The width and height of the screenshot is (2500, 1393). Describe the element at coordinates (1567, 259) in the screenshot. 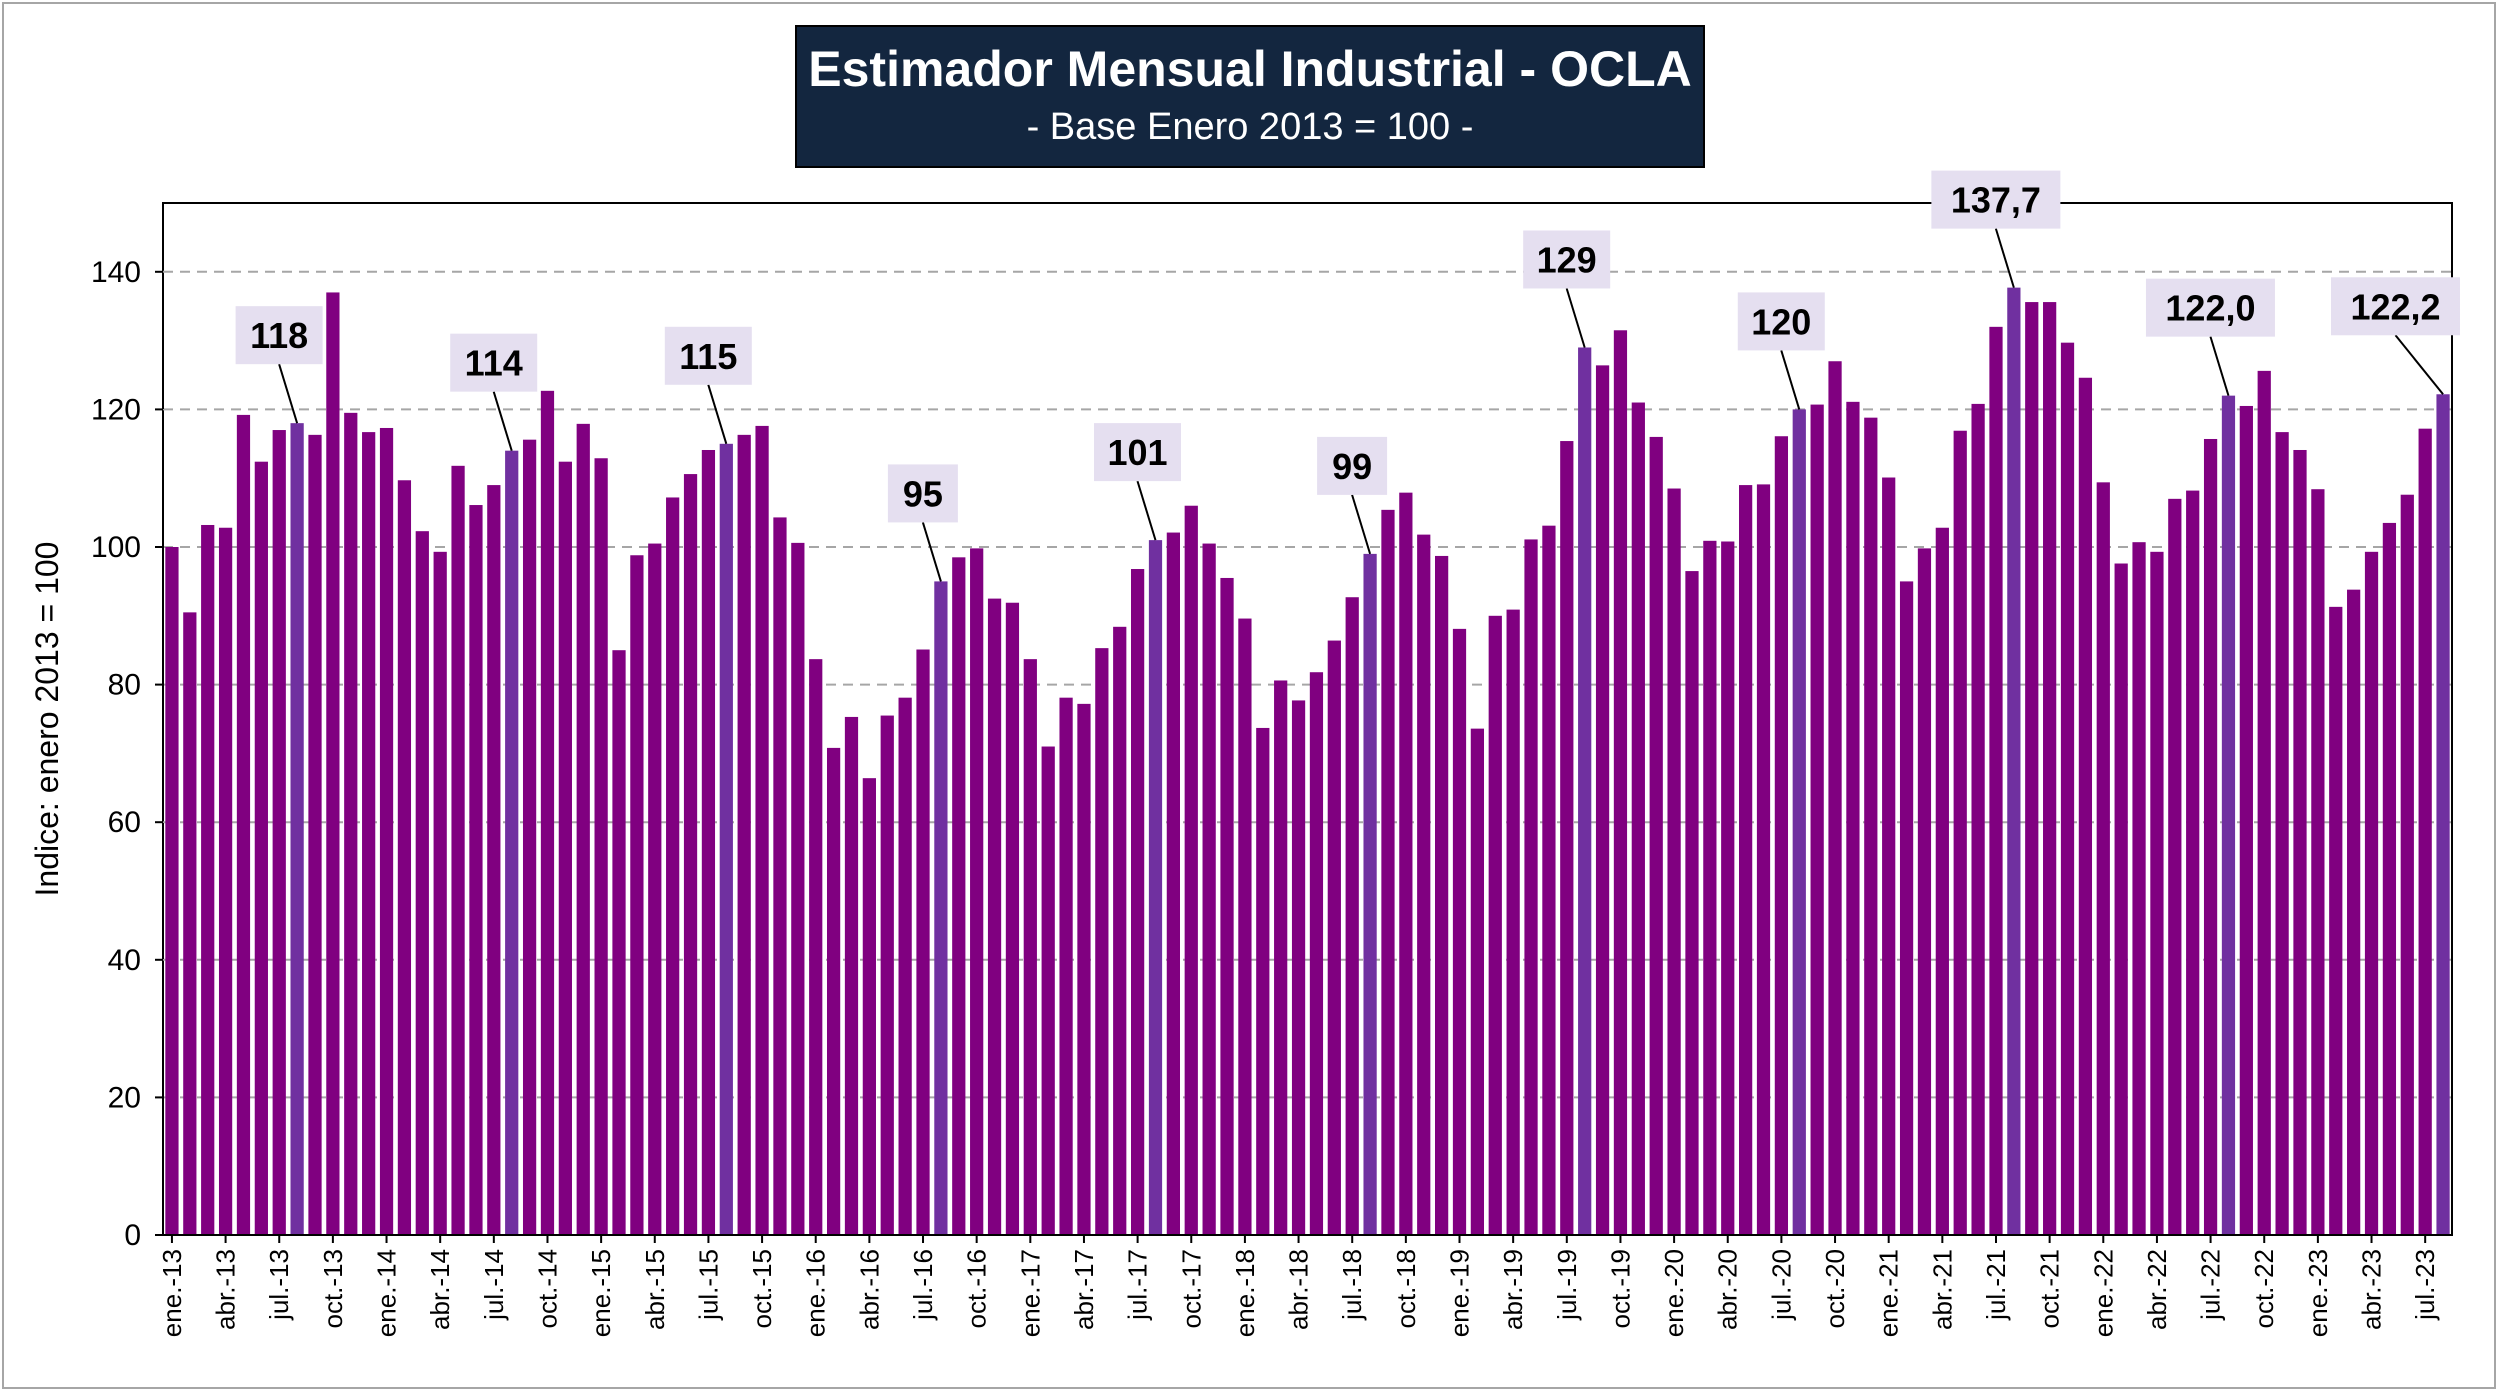

I see `annotation-label: 129` at that location.